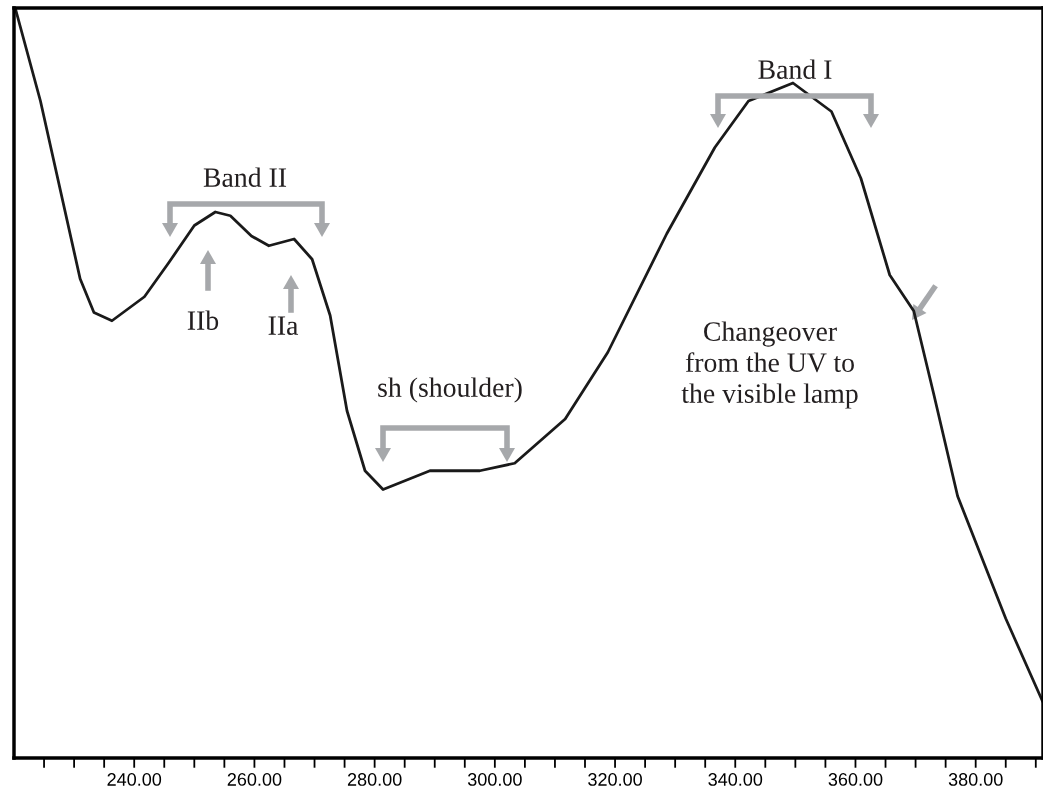 Image resolution: width=1043 pixels, height=808 pixels. I want to click on annotation: IIb, so click(203, 320).